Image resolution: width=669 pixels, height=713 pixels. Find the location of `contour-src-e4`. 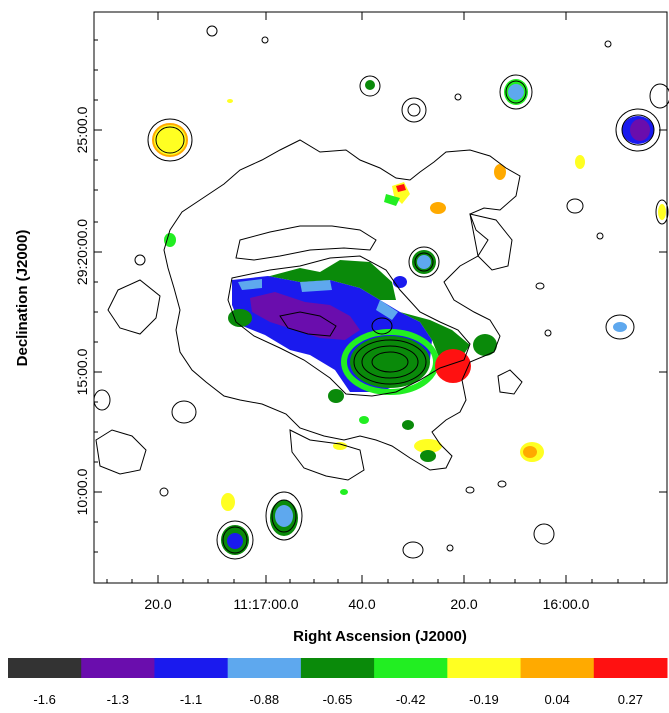

contour-src-e4 is located at coordinates (620, 327).